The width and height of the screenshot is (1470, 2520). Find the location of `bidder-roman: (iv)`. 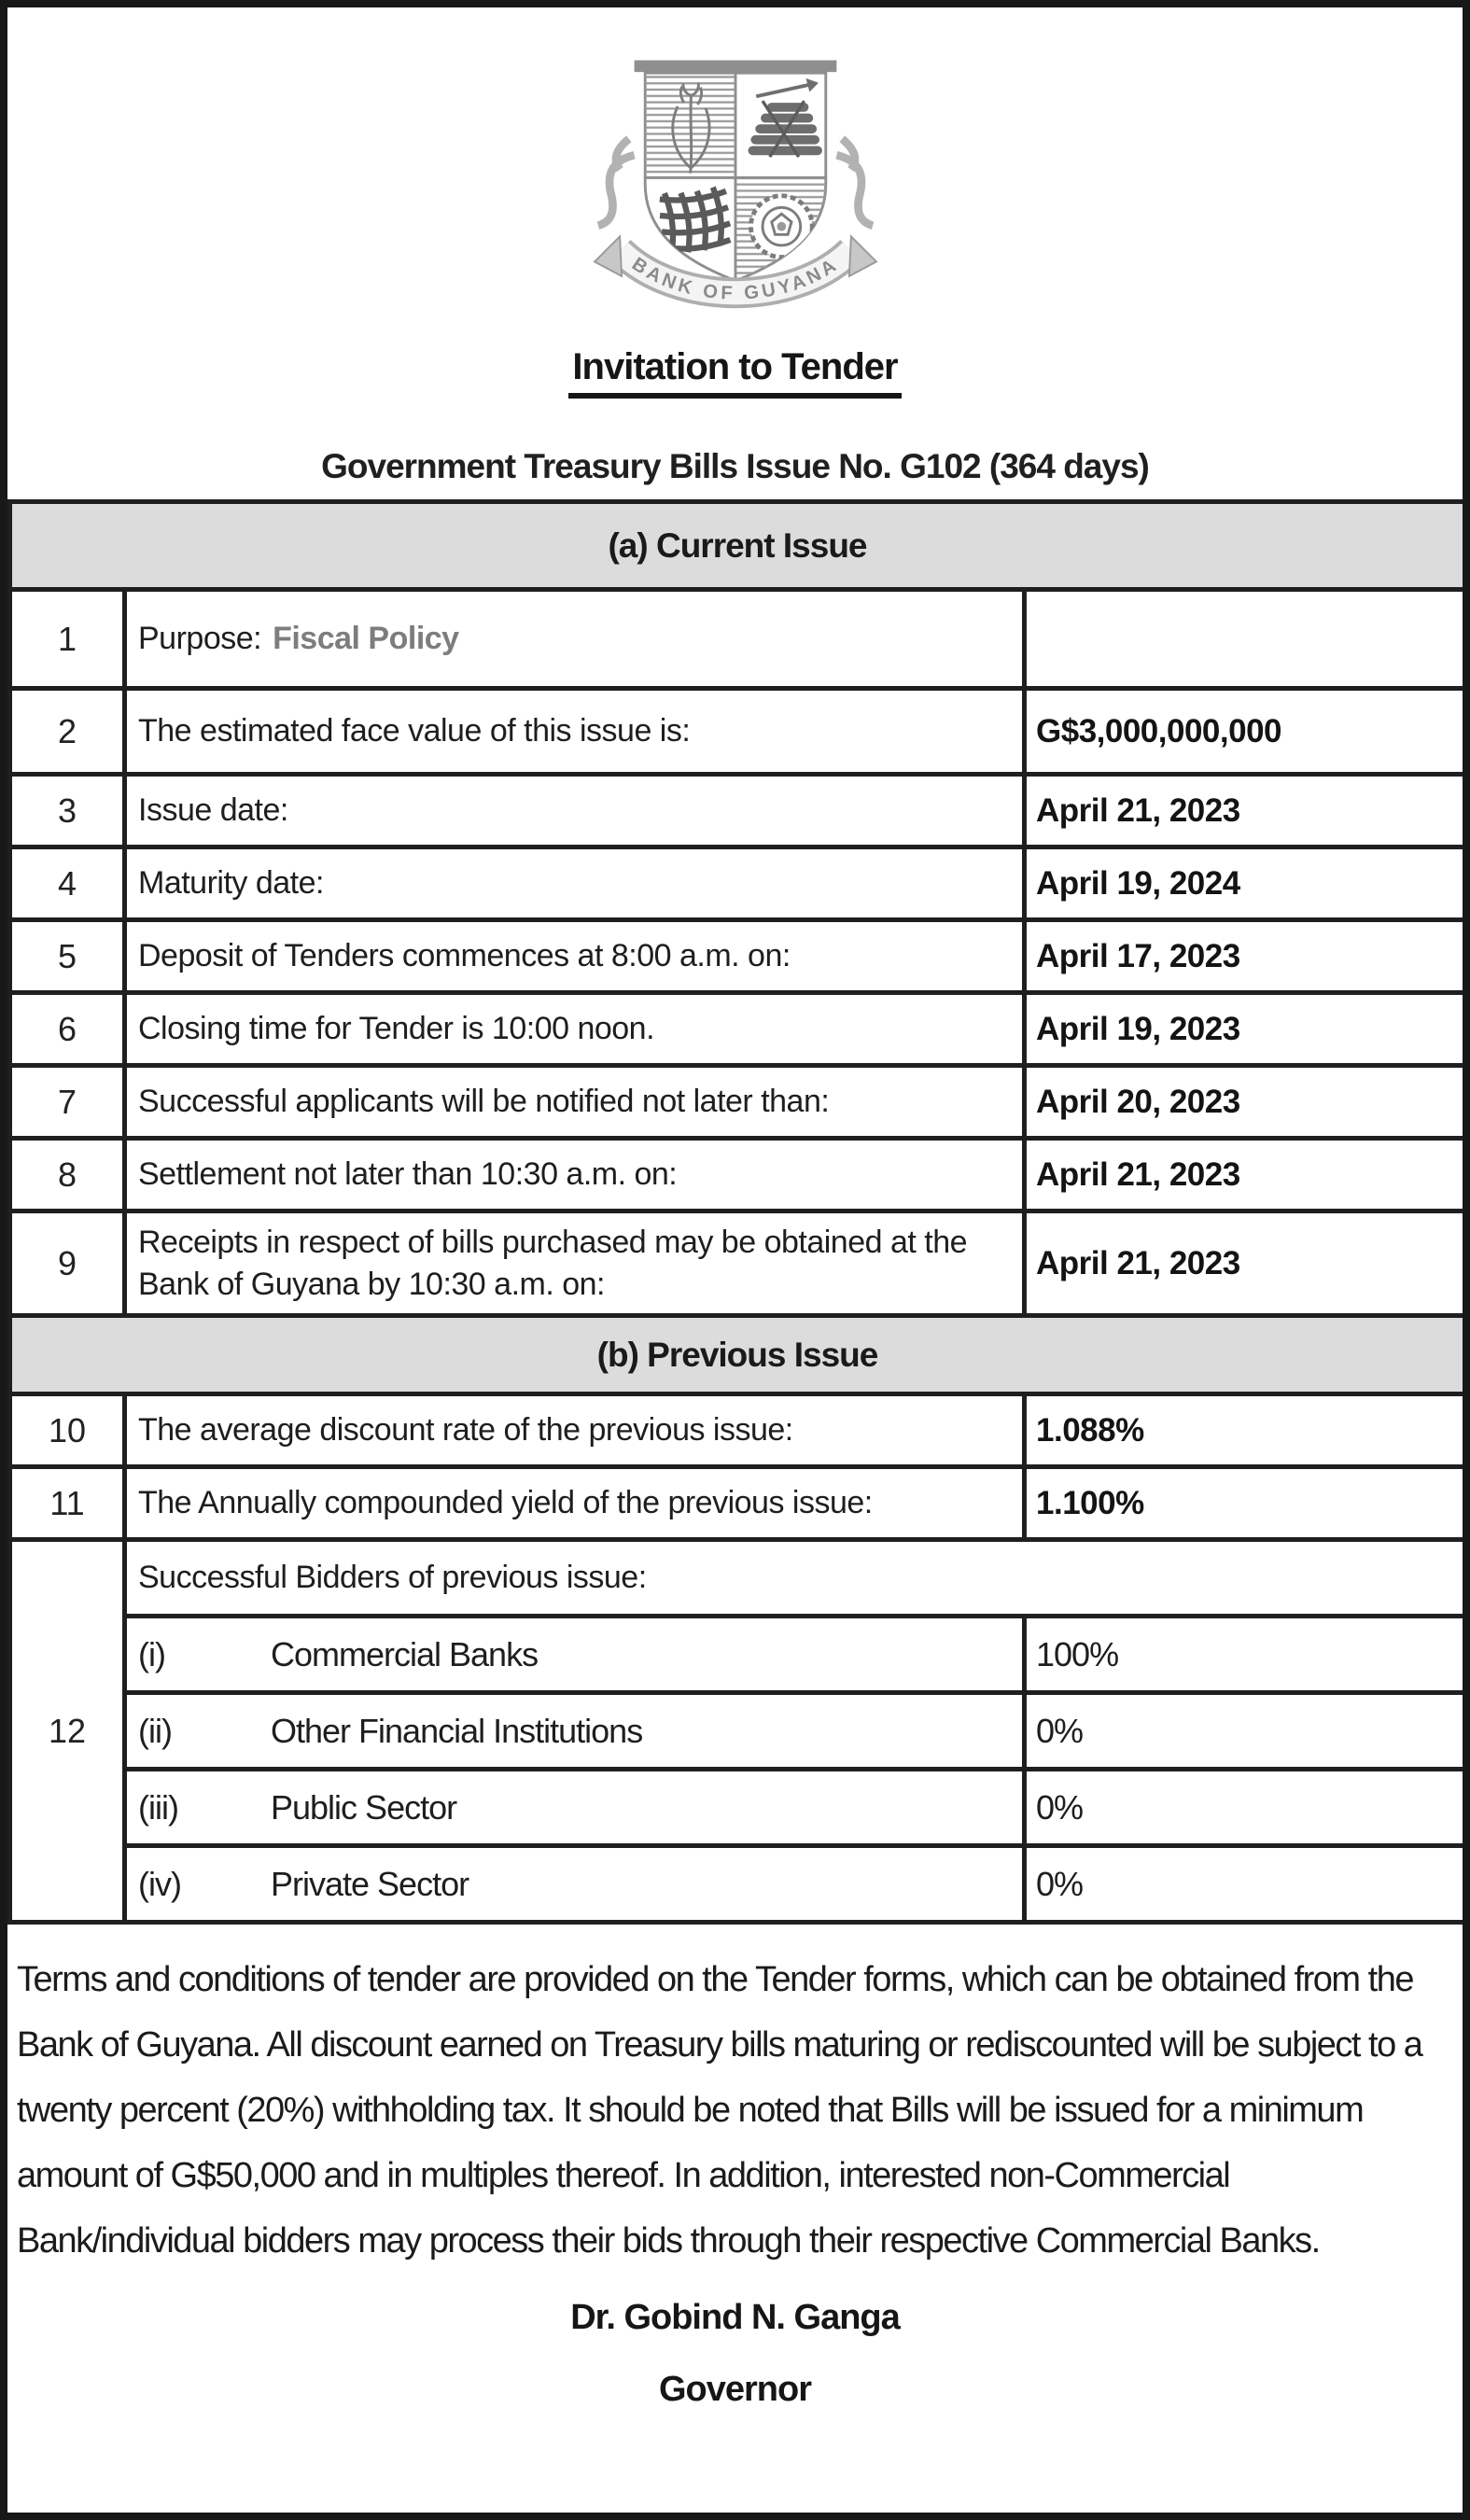

bidder-roman: (iv) is located at coordinates (160, 1883).